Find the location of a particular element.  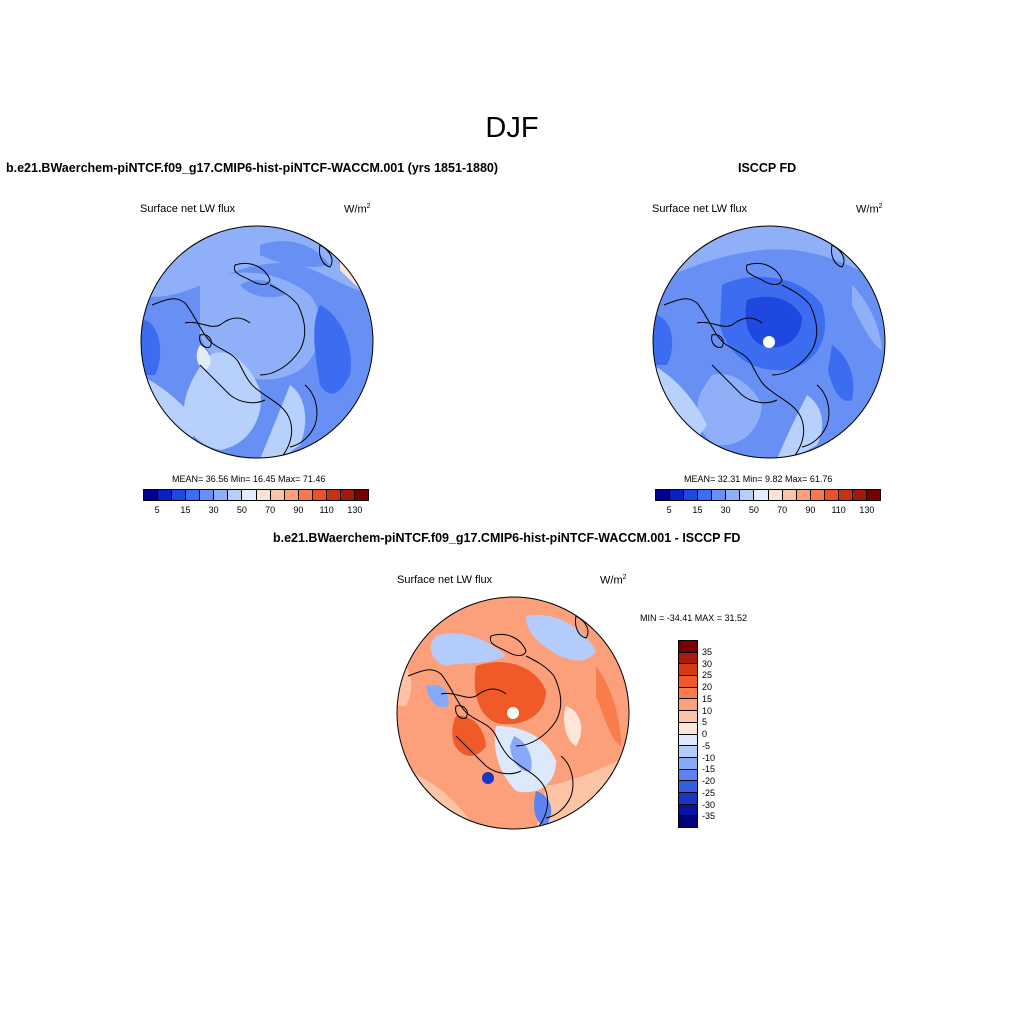

obs-polar-map is located at coordinates (769, 342).